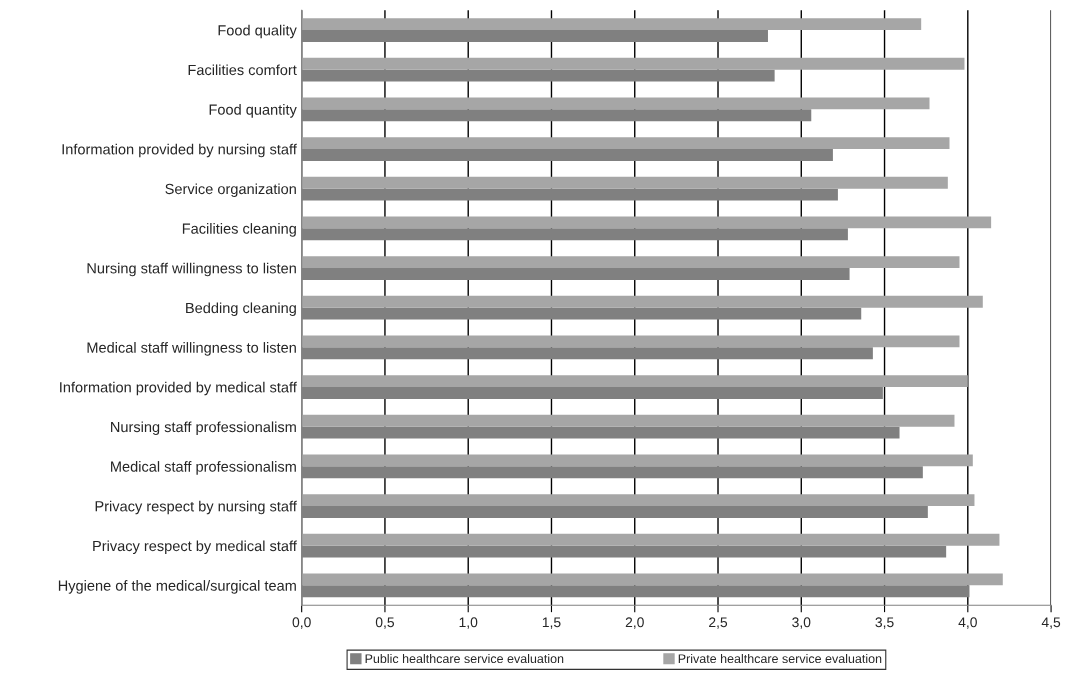  I want to click on x-tick-label: 1,5, so click(551, 623).